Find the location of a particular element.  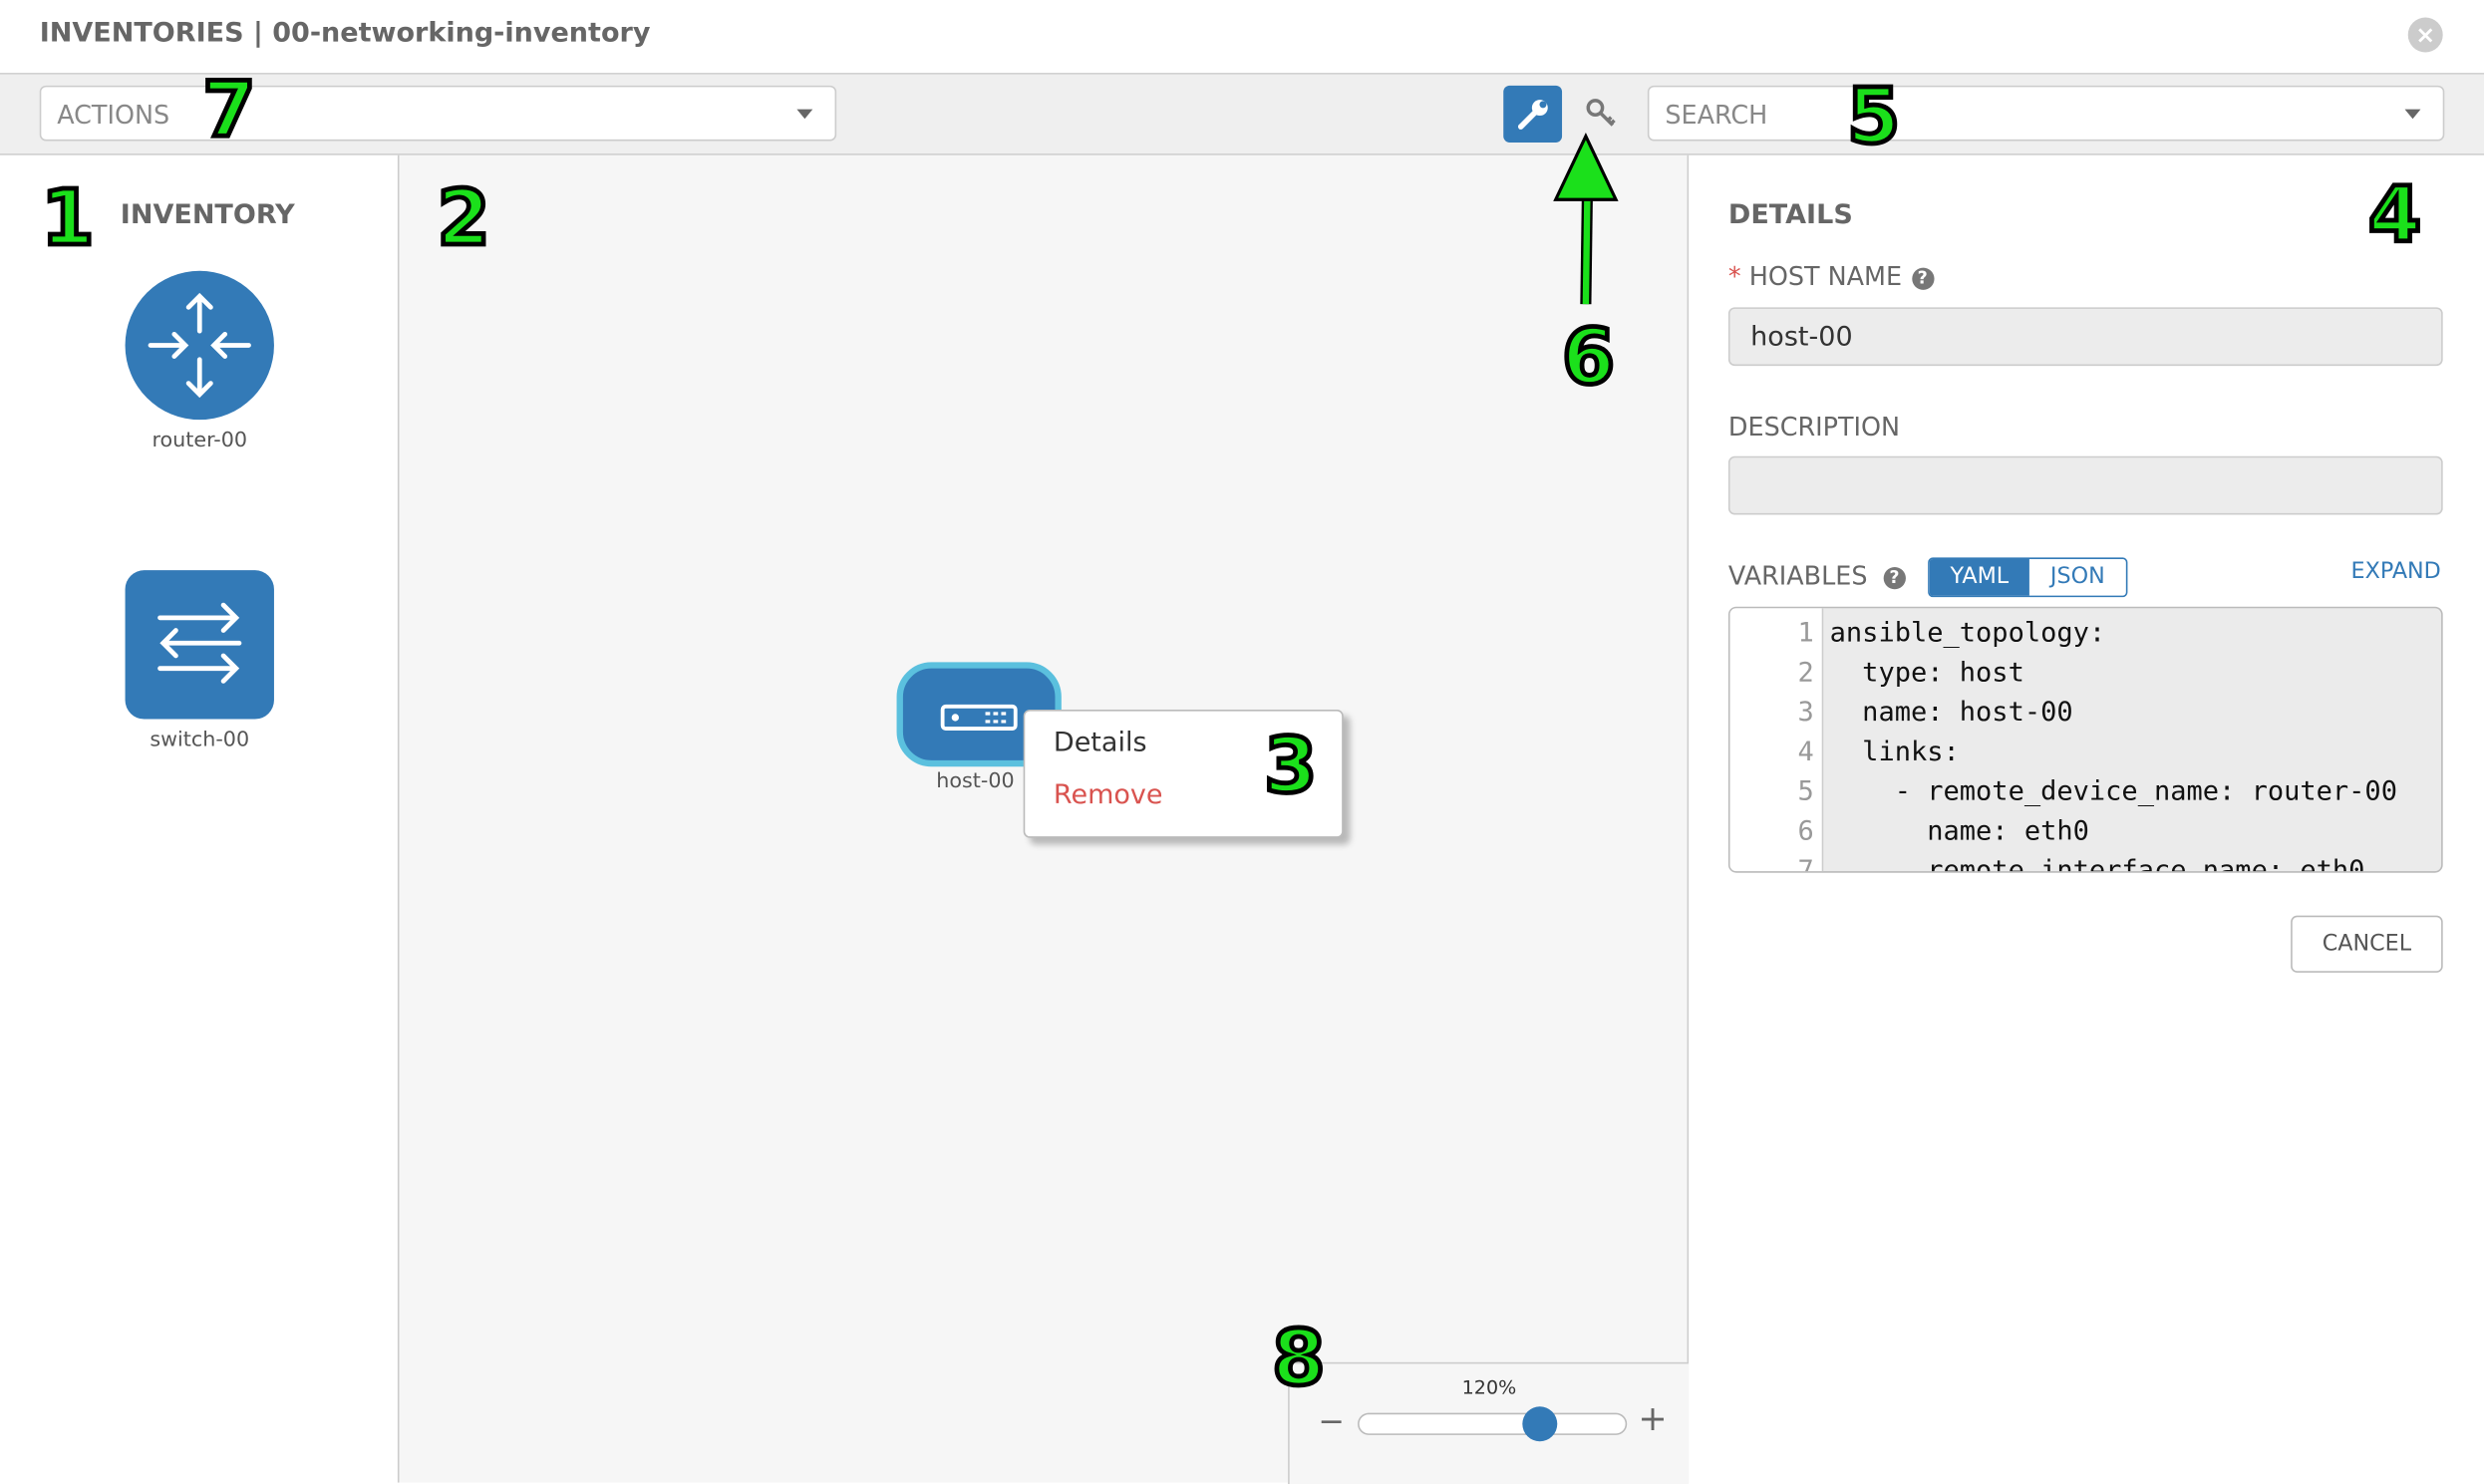

menu-item-details: Details is located at coordinates (1100, 743).